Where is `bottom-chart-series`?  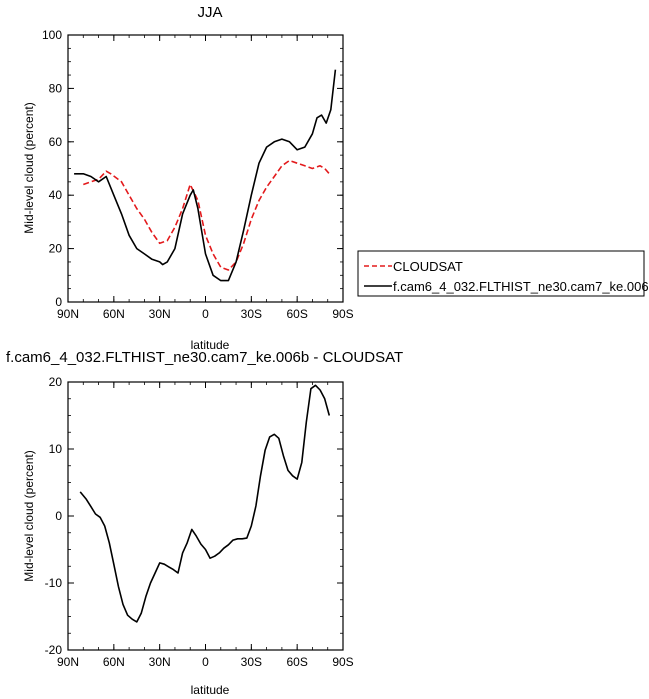
bottom-chart-series is located at coordinates (205, 503).